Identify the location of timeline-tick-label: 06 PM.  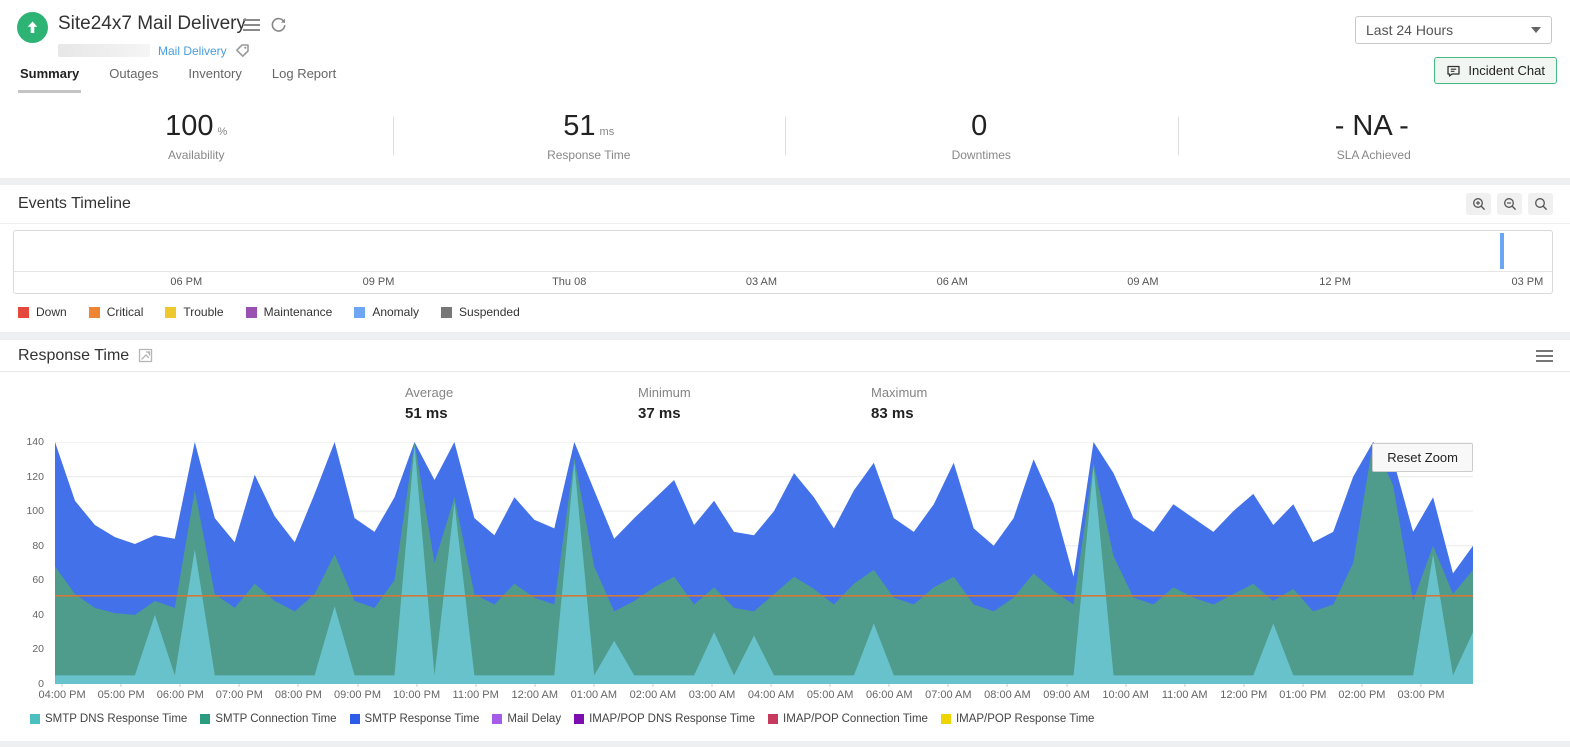
(186, 282).